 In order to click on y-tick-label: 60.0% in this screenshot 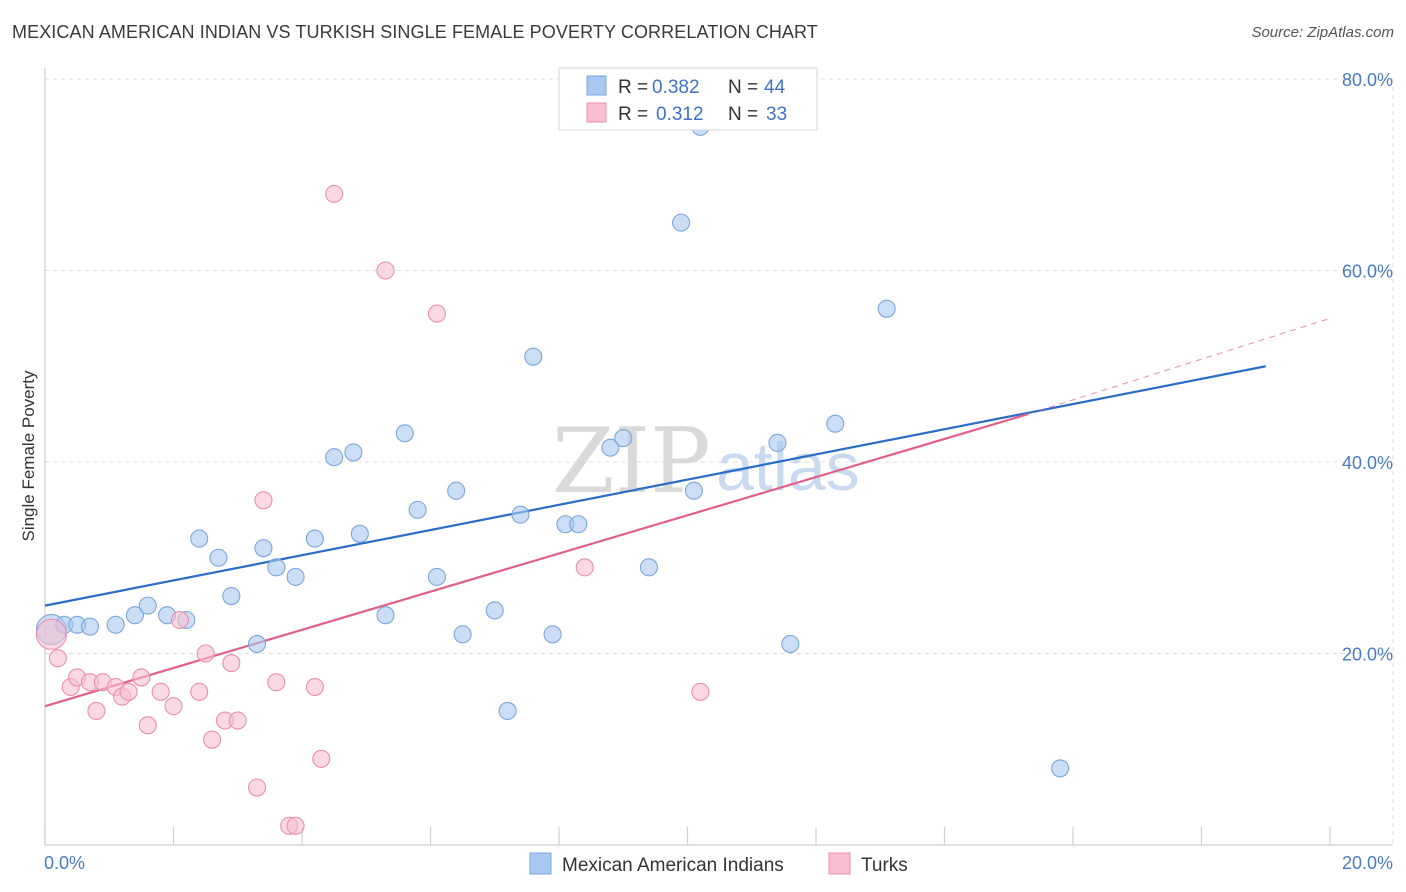, I will do `click(1367, 272)`.